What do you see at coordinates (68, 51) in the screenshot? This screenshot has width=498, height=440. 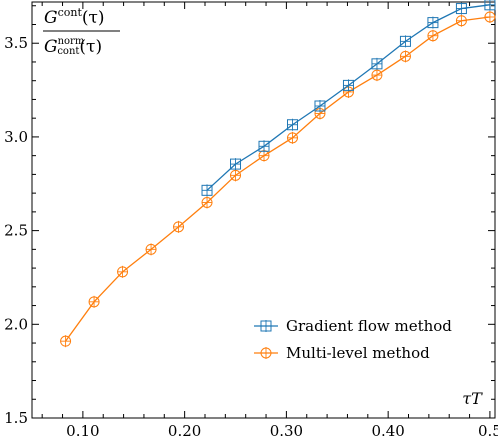 I see `ylabel-denominator-sub: cont` at bounding box center [68, 51].